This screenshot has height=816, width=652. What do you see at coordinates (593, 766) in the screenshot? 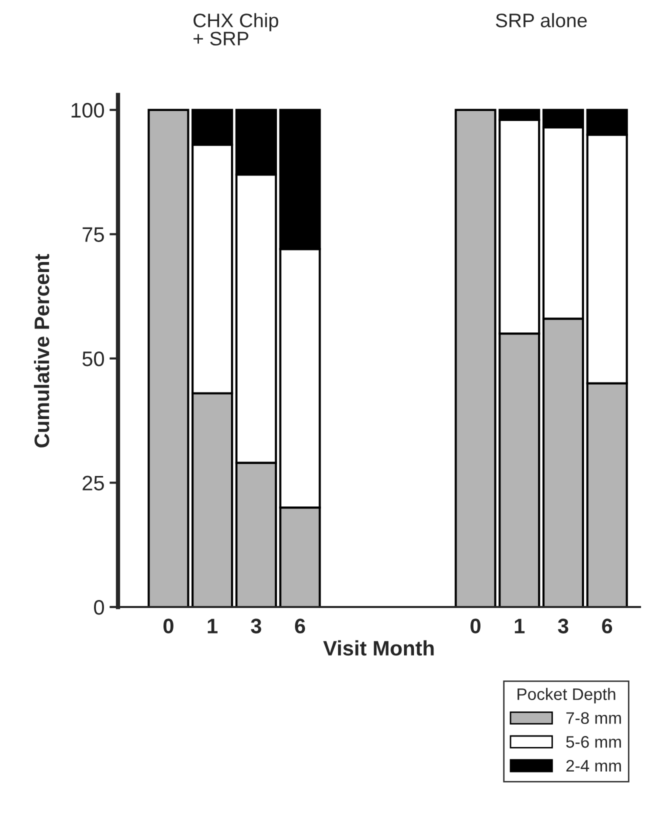
I see `legend-label: 2-4 mm` at bounding box center [593, 766].